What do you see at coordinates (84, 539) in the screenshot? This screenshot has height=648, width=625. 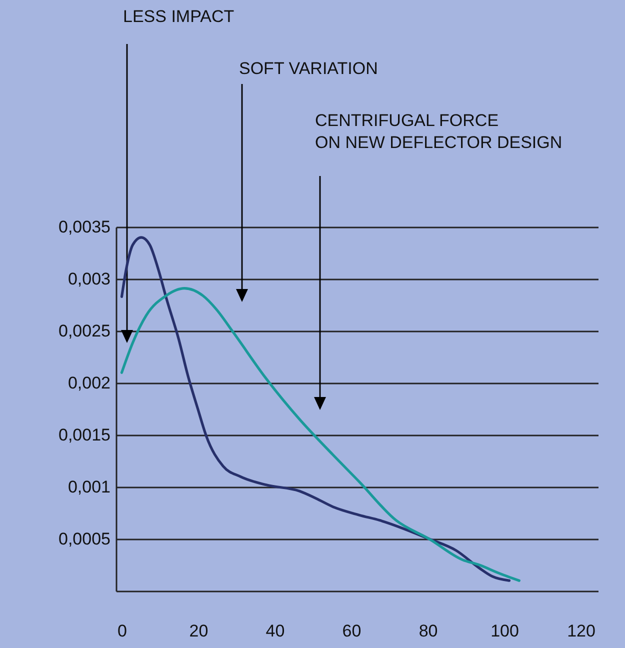 I see `y-tick-label: 0,0005` at bounding box center [84, 539].